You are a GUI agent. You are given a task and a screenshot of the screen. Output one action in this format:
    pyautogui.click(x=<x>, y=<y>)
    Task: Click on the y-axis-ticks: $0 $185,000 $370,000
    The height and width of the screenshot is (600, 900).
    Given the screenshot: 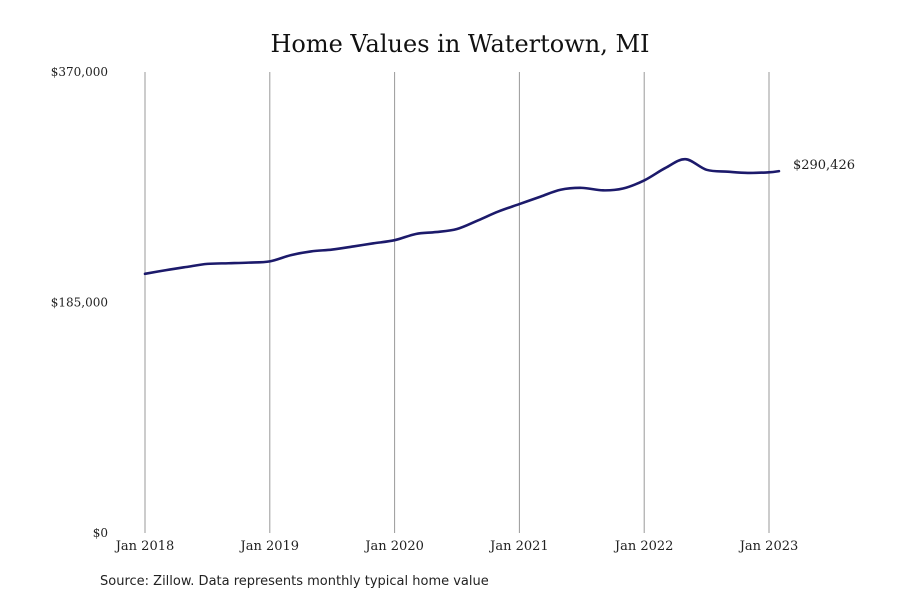 What is the action you would take?
    pyautogui.click(x=79, y=302)
    